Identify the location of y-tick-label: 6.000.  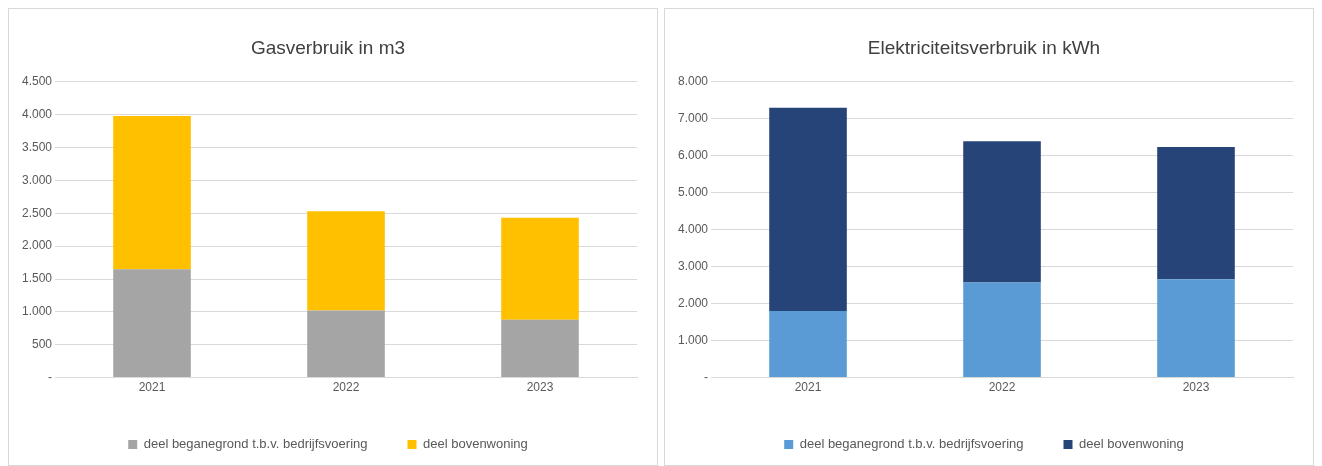
(693, 155).